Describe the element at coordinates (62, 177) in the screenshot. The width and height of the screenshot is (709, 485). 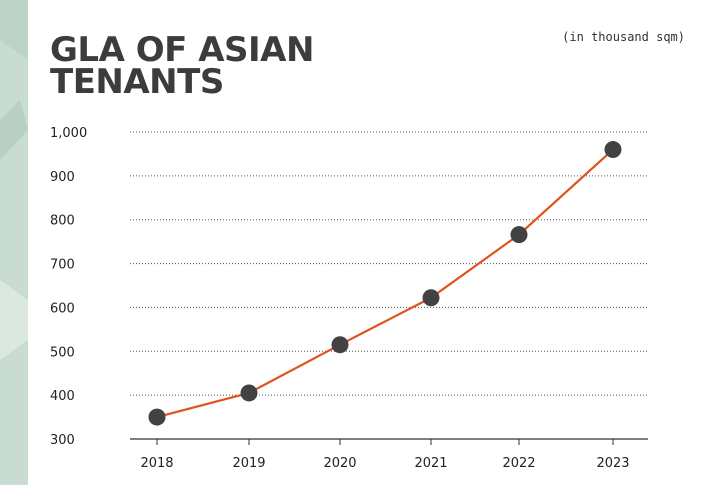
I see `y-tick-label: 900` at that location.